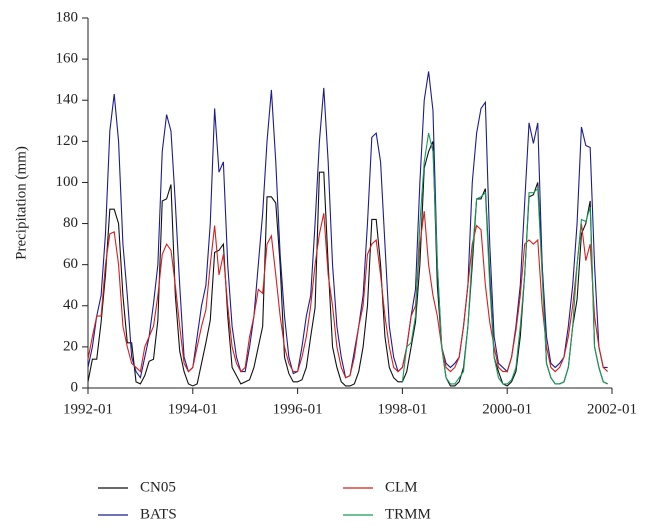 This screenshot has height=527, width=658. I want to click on y-tick-label: 120, so click(67, 141).